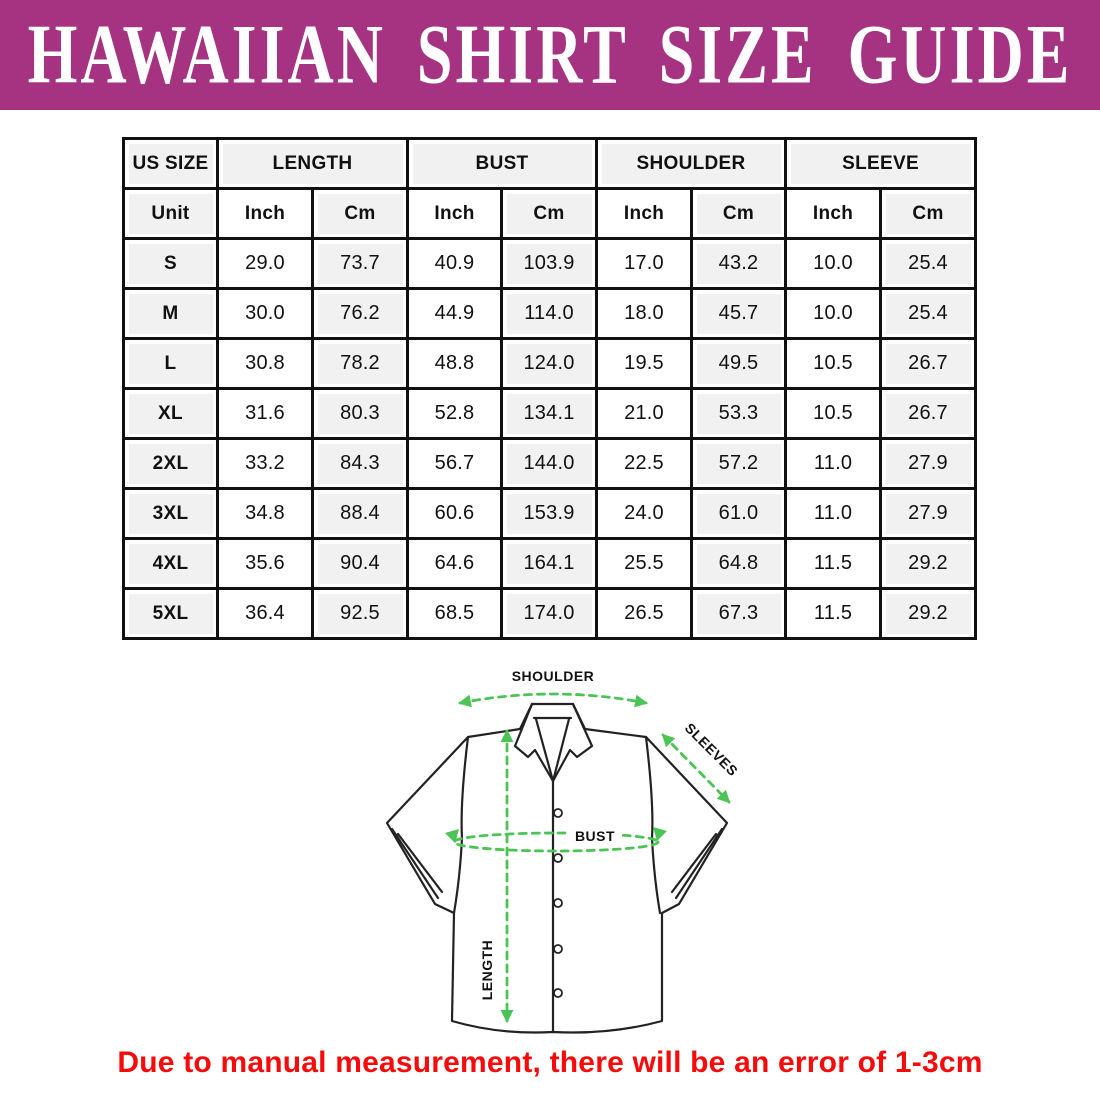 The image size is (1100, 1100). I want to click on right-lapel-line, so click(572, 763).